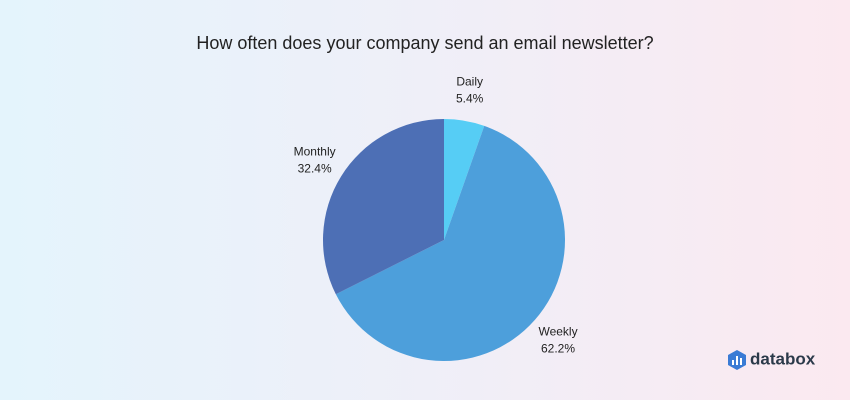 The image size is (850, 405). What do you see at coordinates (315, 168) in the screenshot?
I see `slice-value-label: 32.4%` at bounding box center [315, 168].